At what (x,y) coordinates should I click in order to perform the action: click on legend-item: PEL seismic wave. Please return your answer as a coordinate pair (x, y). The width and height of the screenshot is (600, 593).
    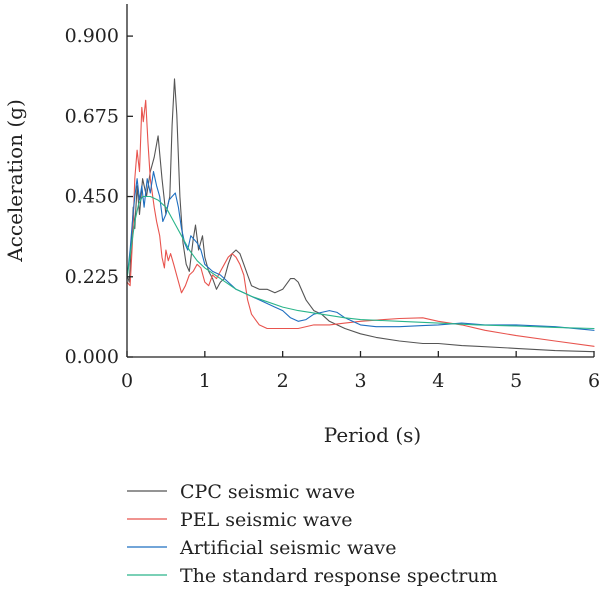
    Looking at the image, I should click on (239, 520).